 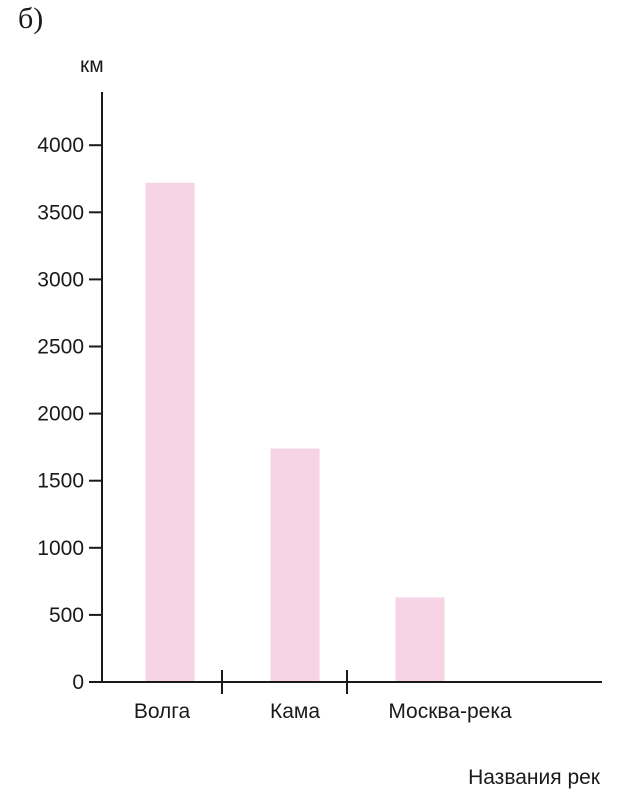 I want to click on panel-label: б), so click(x=30, y=18).